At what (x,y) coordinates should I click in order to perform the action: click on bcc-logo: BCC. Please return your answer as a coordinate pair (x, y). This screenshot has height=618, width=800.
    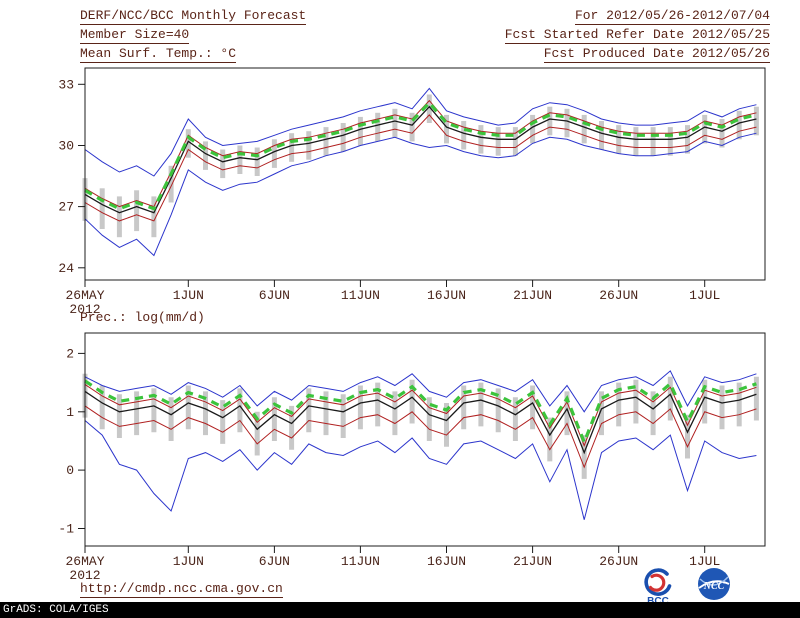
    Looking at the image, I should click on (658, 588).